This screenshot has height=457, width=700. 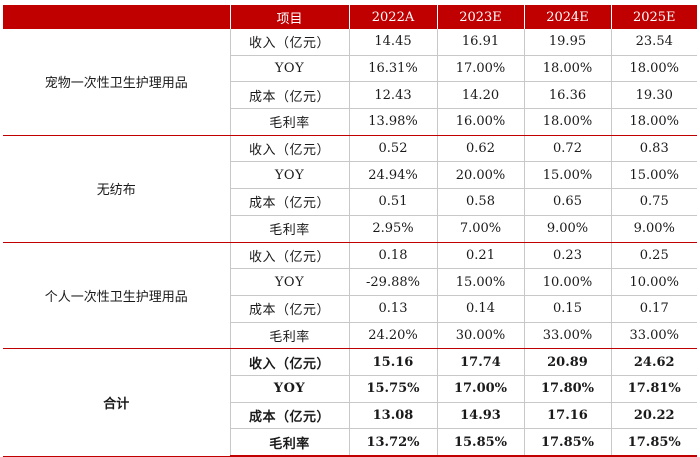 I want to click on value-cell: 0.75, so click(x=654, y=202).